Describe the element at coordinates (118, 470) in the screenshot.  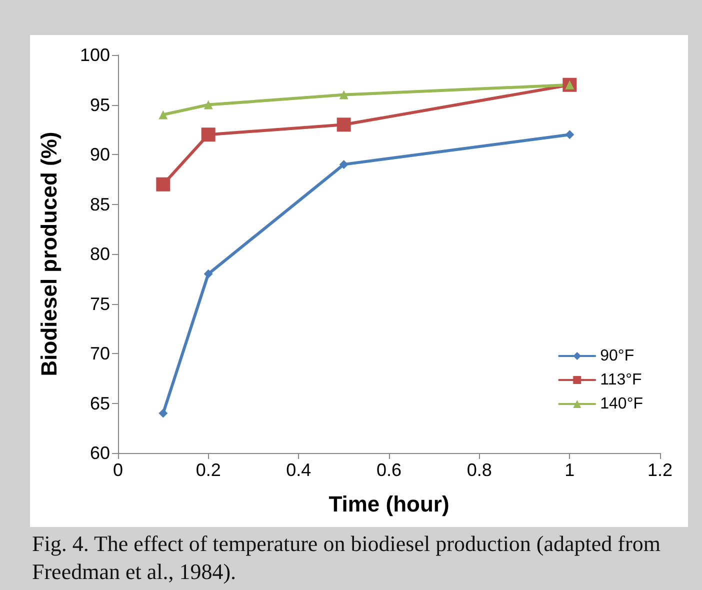
I see `x-tick-label: 0` at that location.